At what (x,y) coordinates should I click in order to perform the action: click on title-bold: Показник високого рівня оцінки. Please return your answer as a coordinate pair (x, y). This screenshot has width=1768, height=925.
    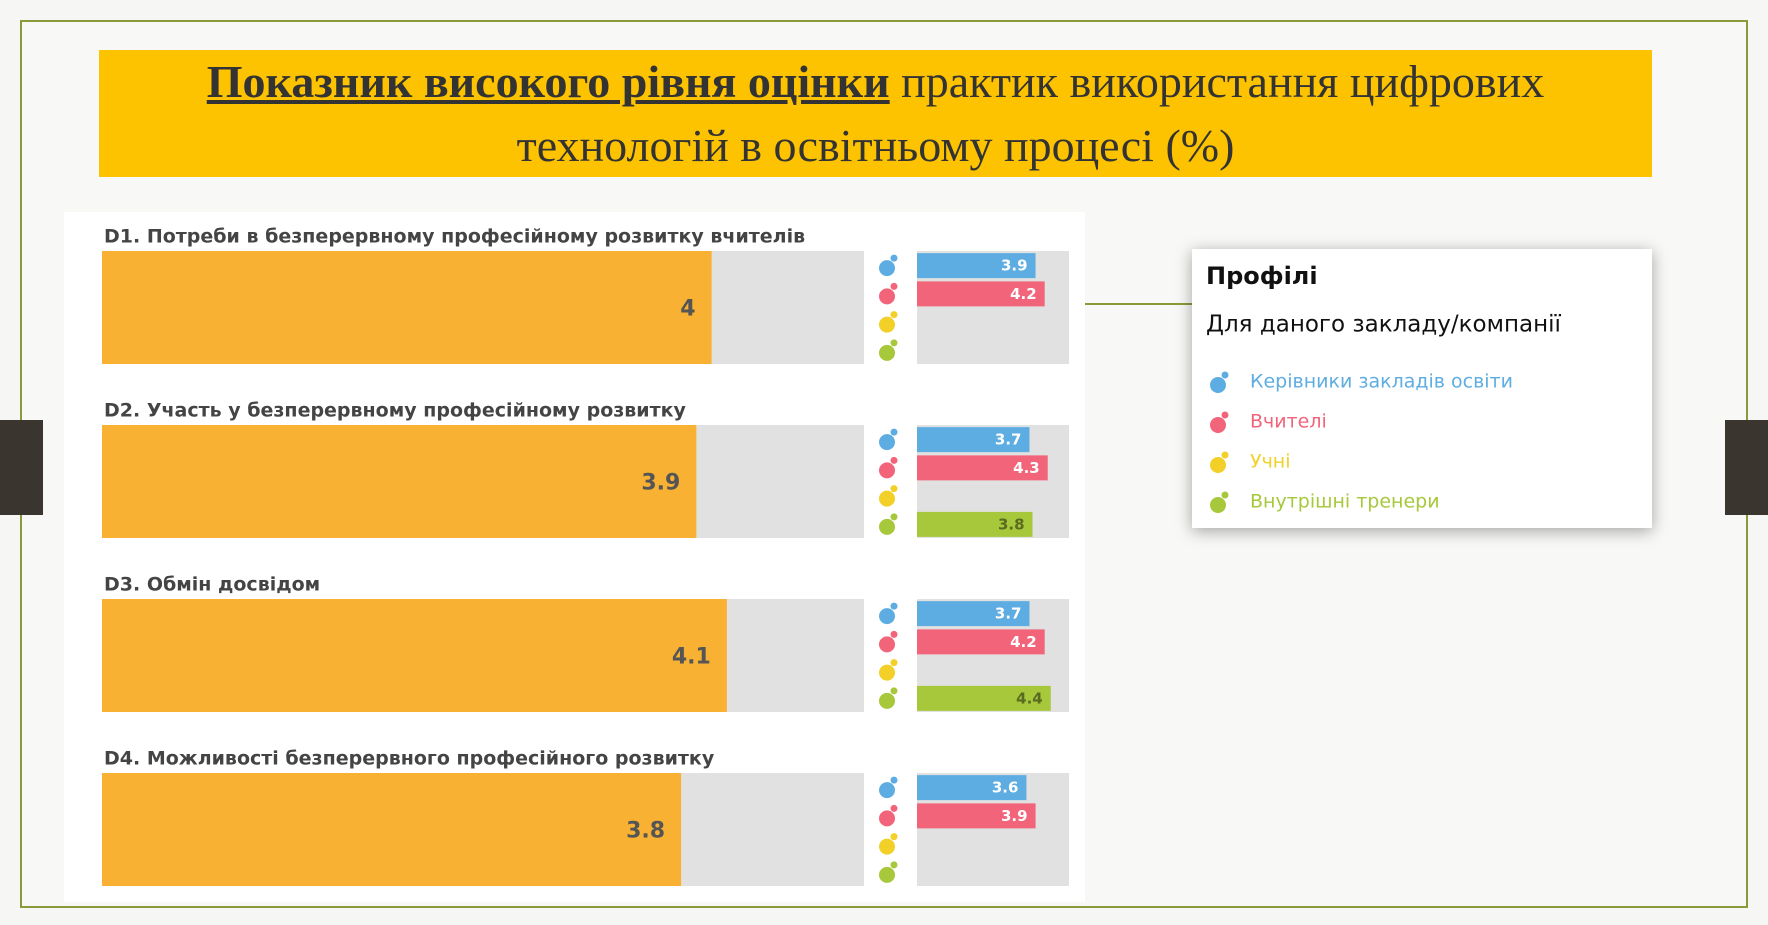
    Looking at the image, I should click on (548, 81).